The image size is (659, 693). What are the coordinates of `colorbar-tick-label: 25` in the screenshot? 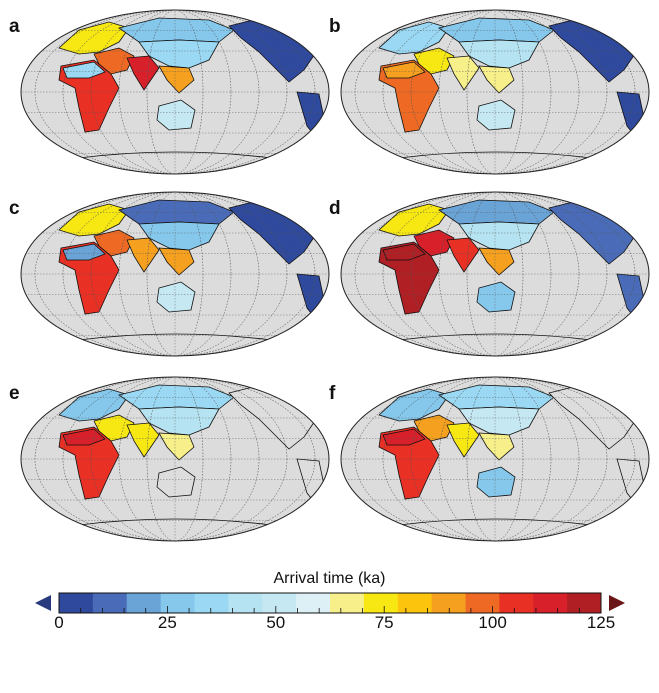 It's located at (167, 622).